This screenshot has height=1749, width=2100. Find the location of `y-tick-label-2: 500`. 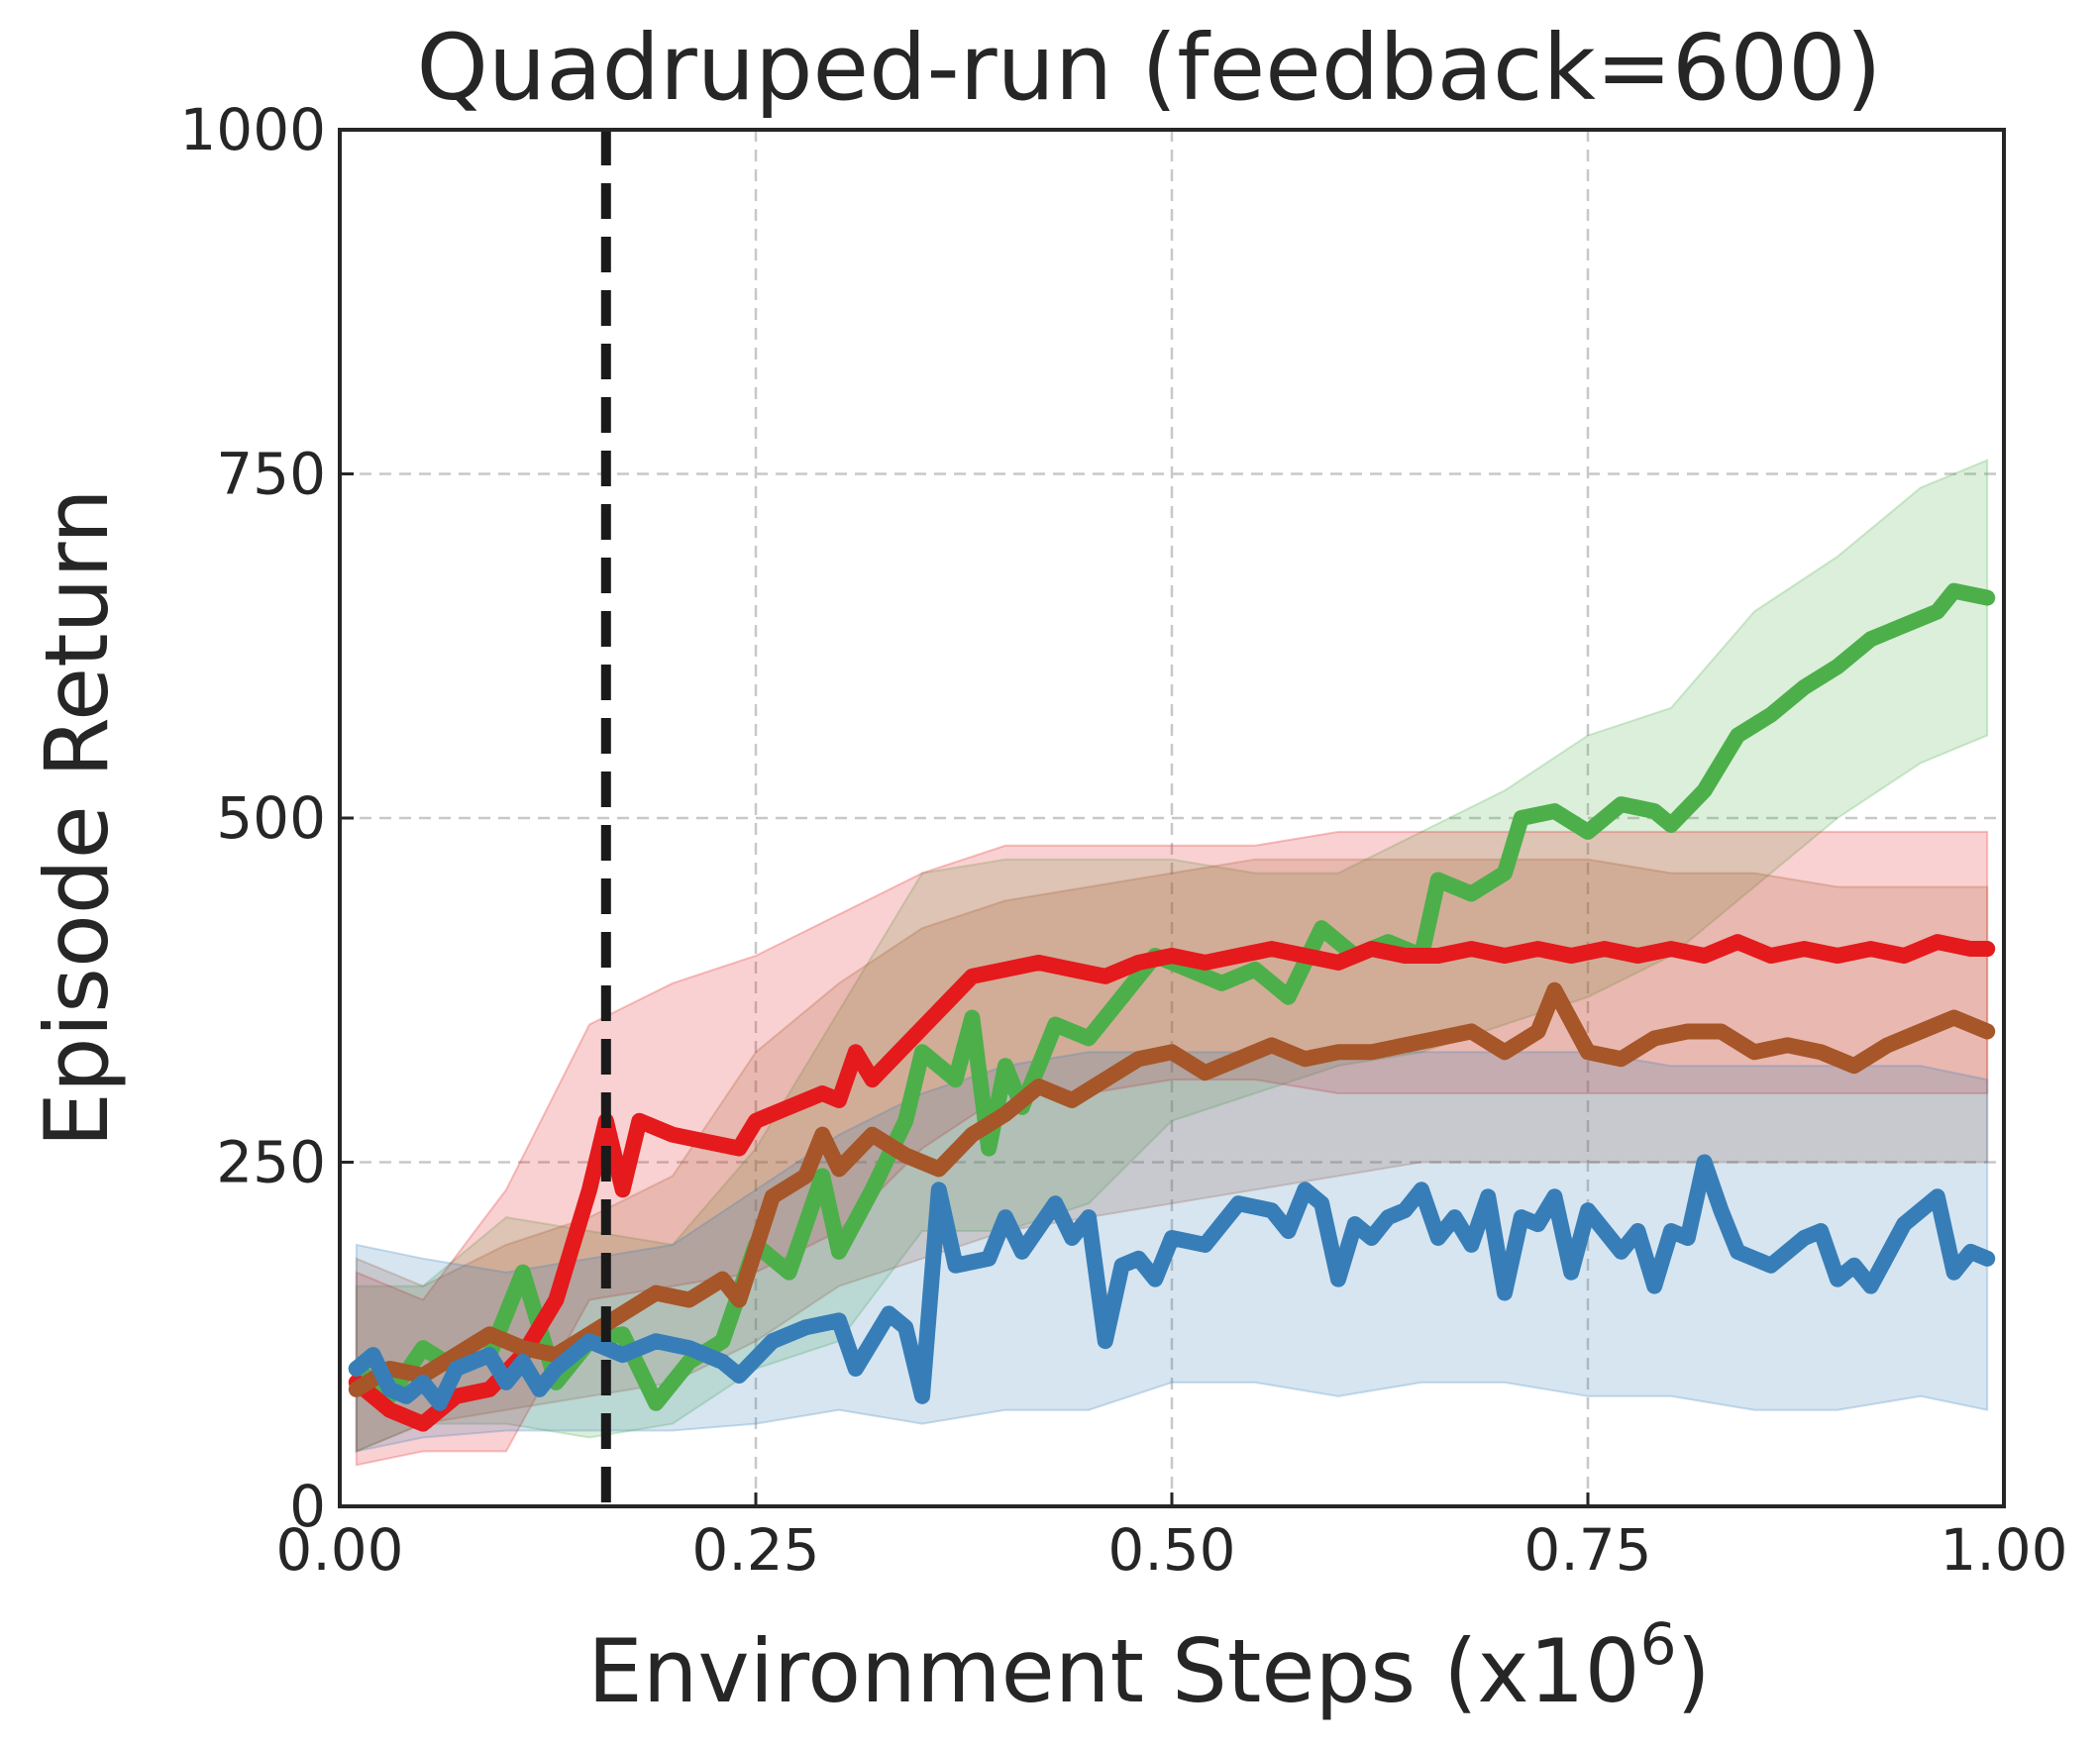

y-tick-label-2: 500 is located at coordinates (271, 818).